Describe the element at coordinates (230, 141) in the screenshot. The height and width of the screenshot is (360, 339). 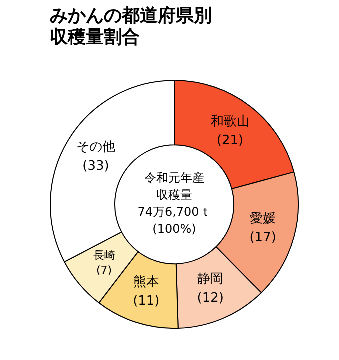
I see `data-label: (21)` at that location.